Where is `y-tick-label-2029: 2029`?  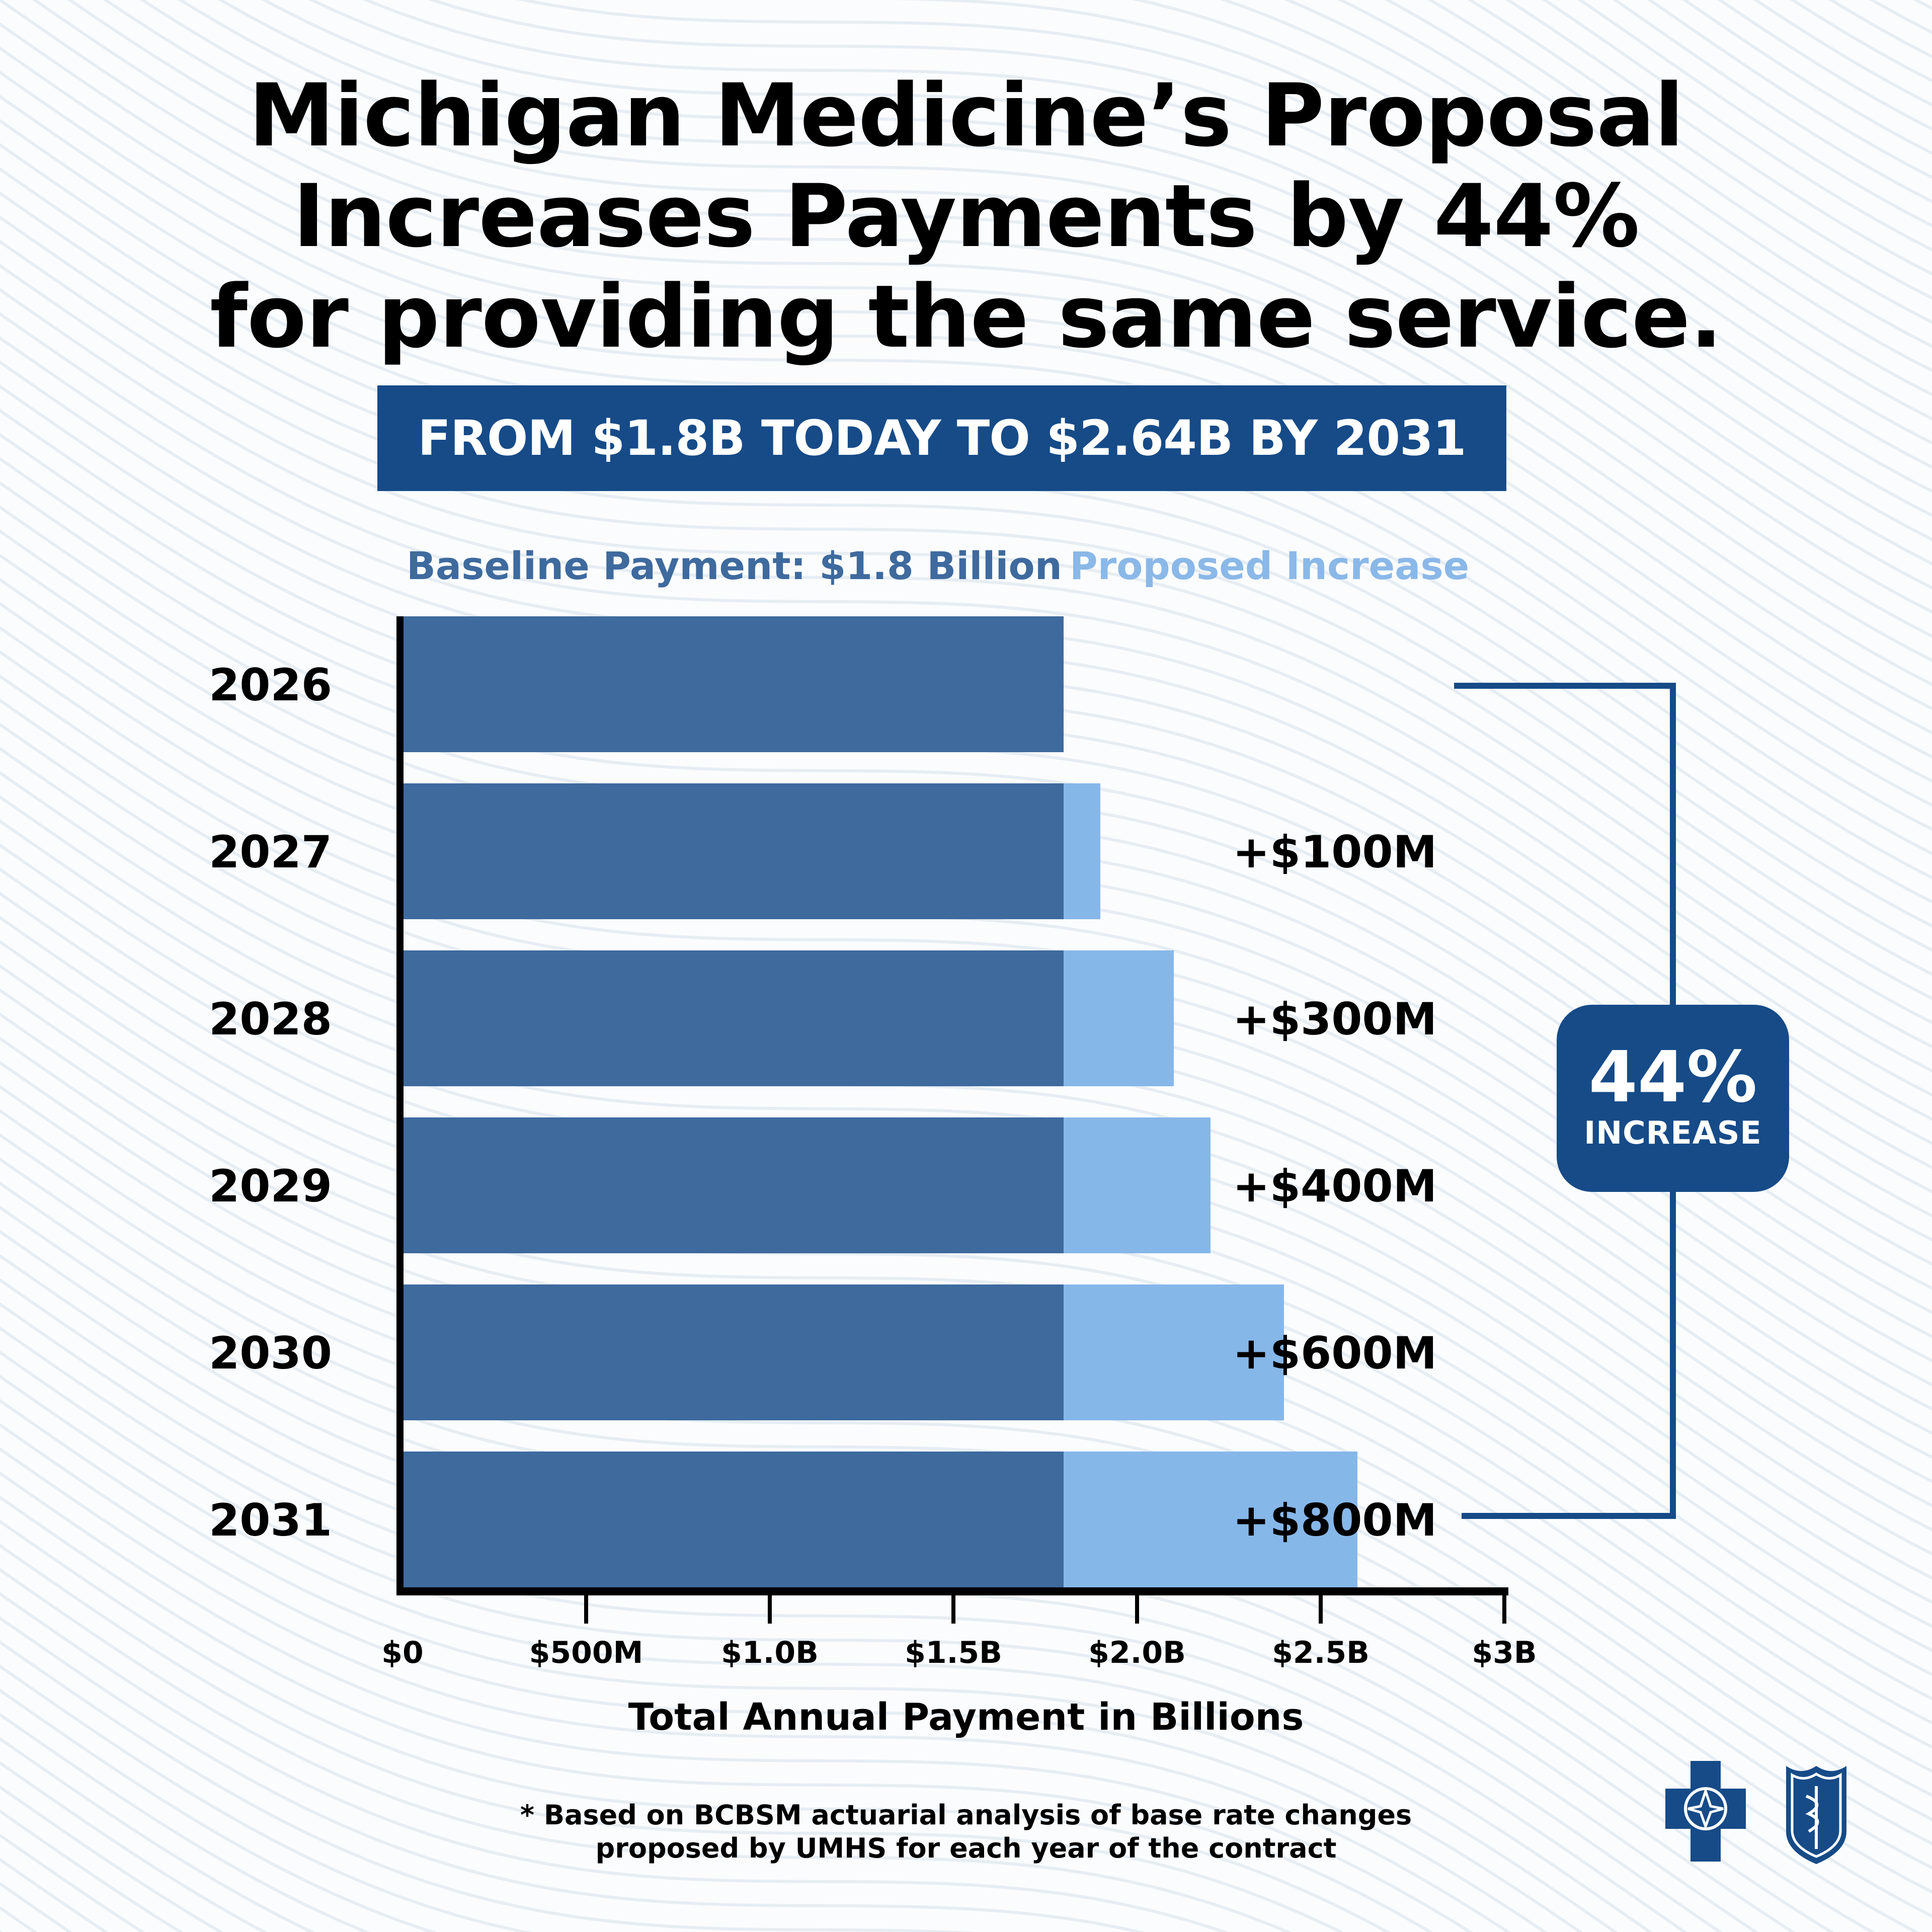 y-tick-label-2029: 2029 is located at coordinates (270, 1186).